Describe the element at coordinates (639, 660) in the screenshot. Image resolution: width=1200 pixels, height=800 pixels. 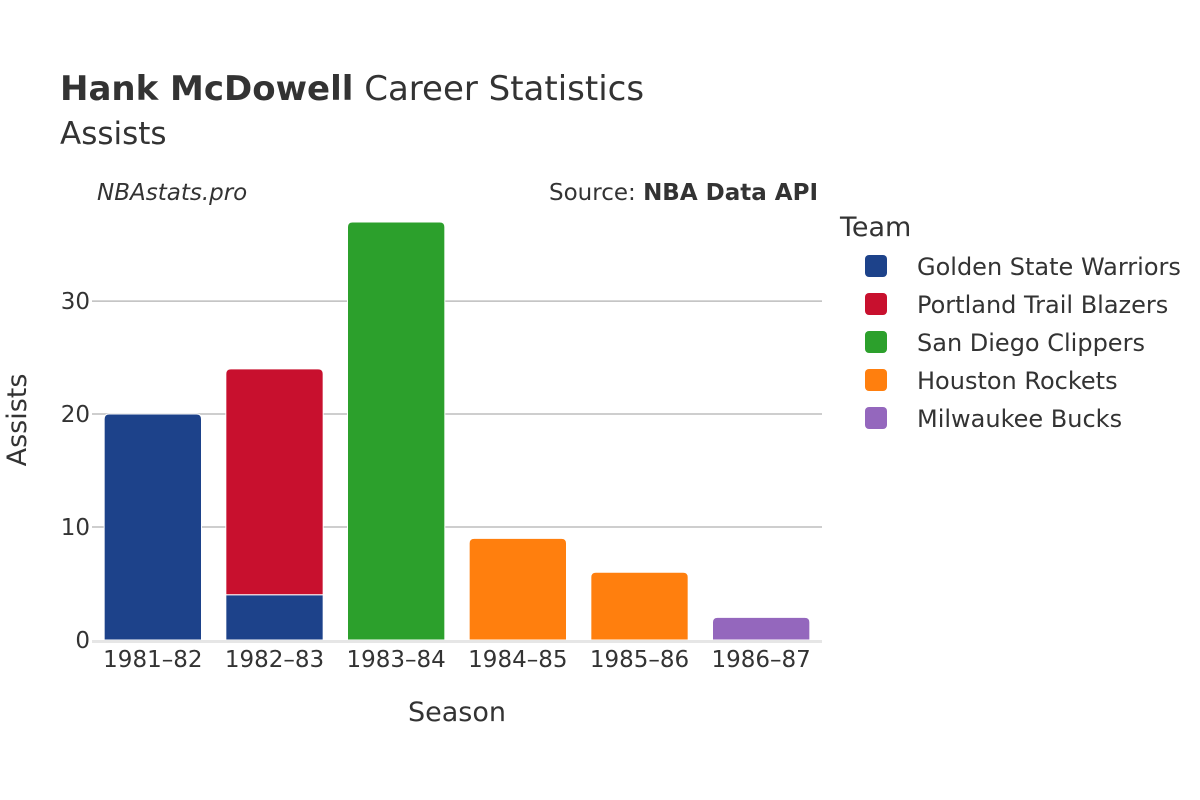
I see `x-tick-label: 1985–86` at that location.